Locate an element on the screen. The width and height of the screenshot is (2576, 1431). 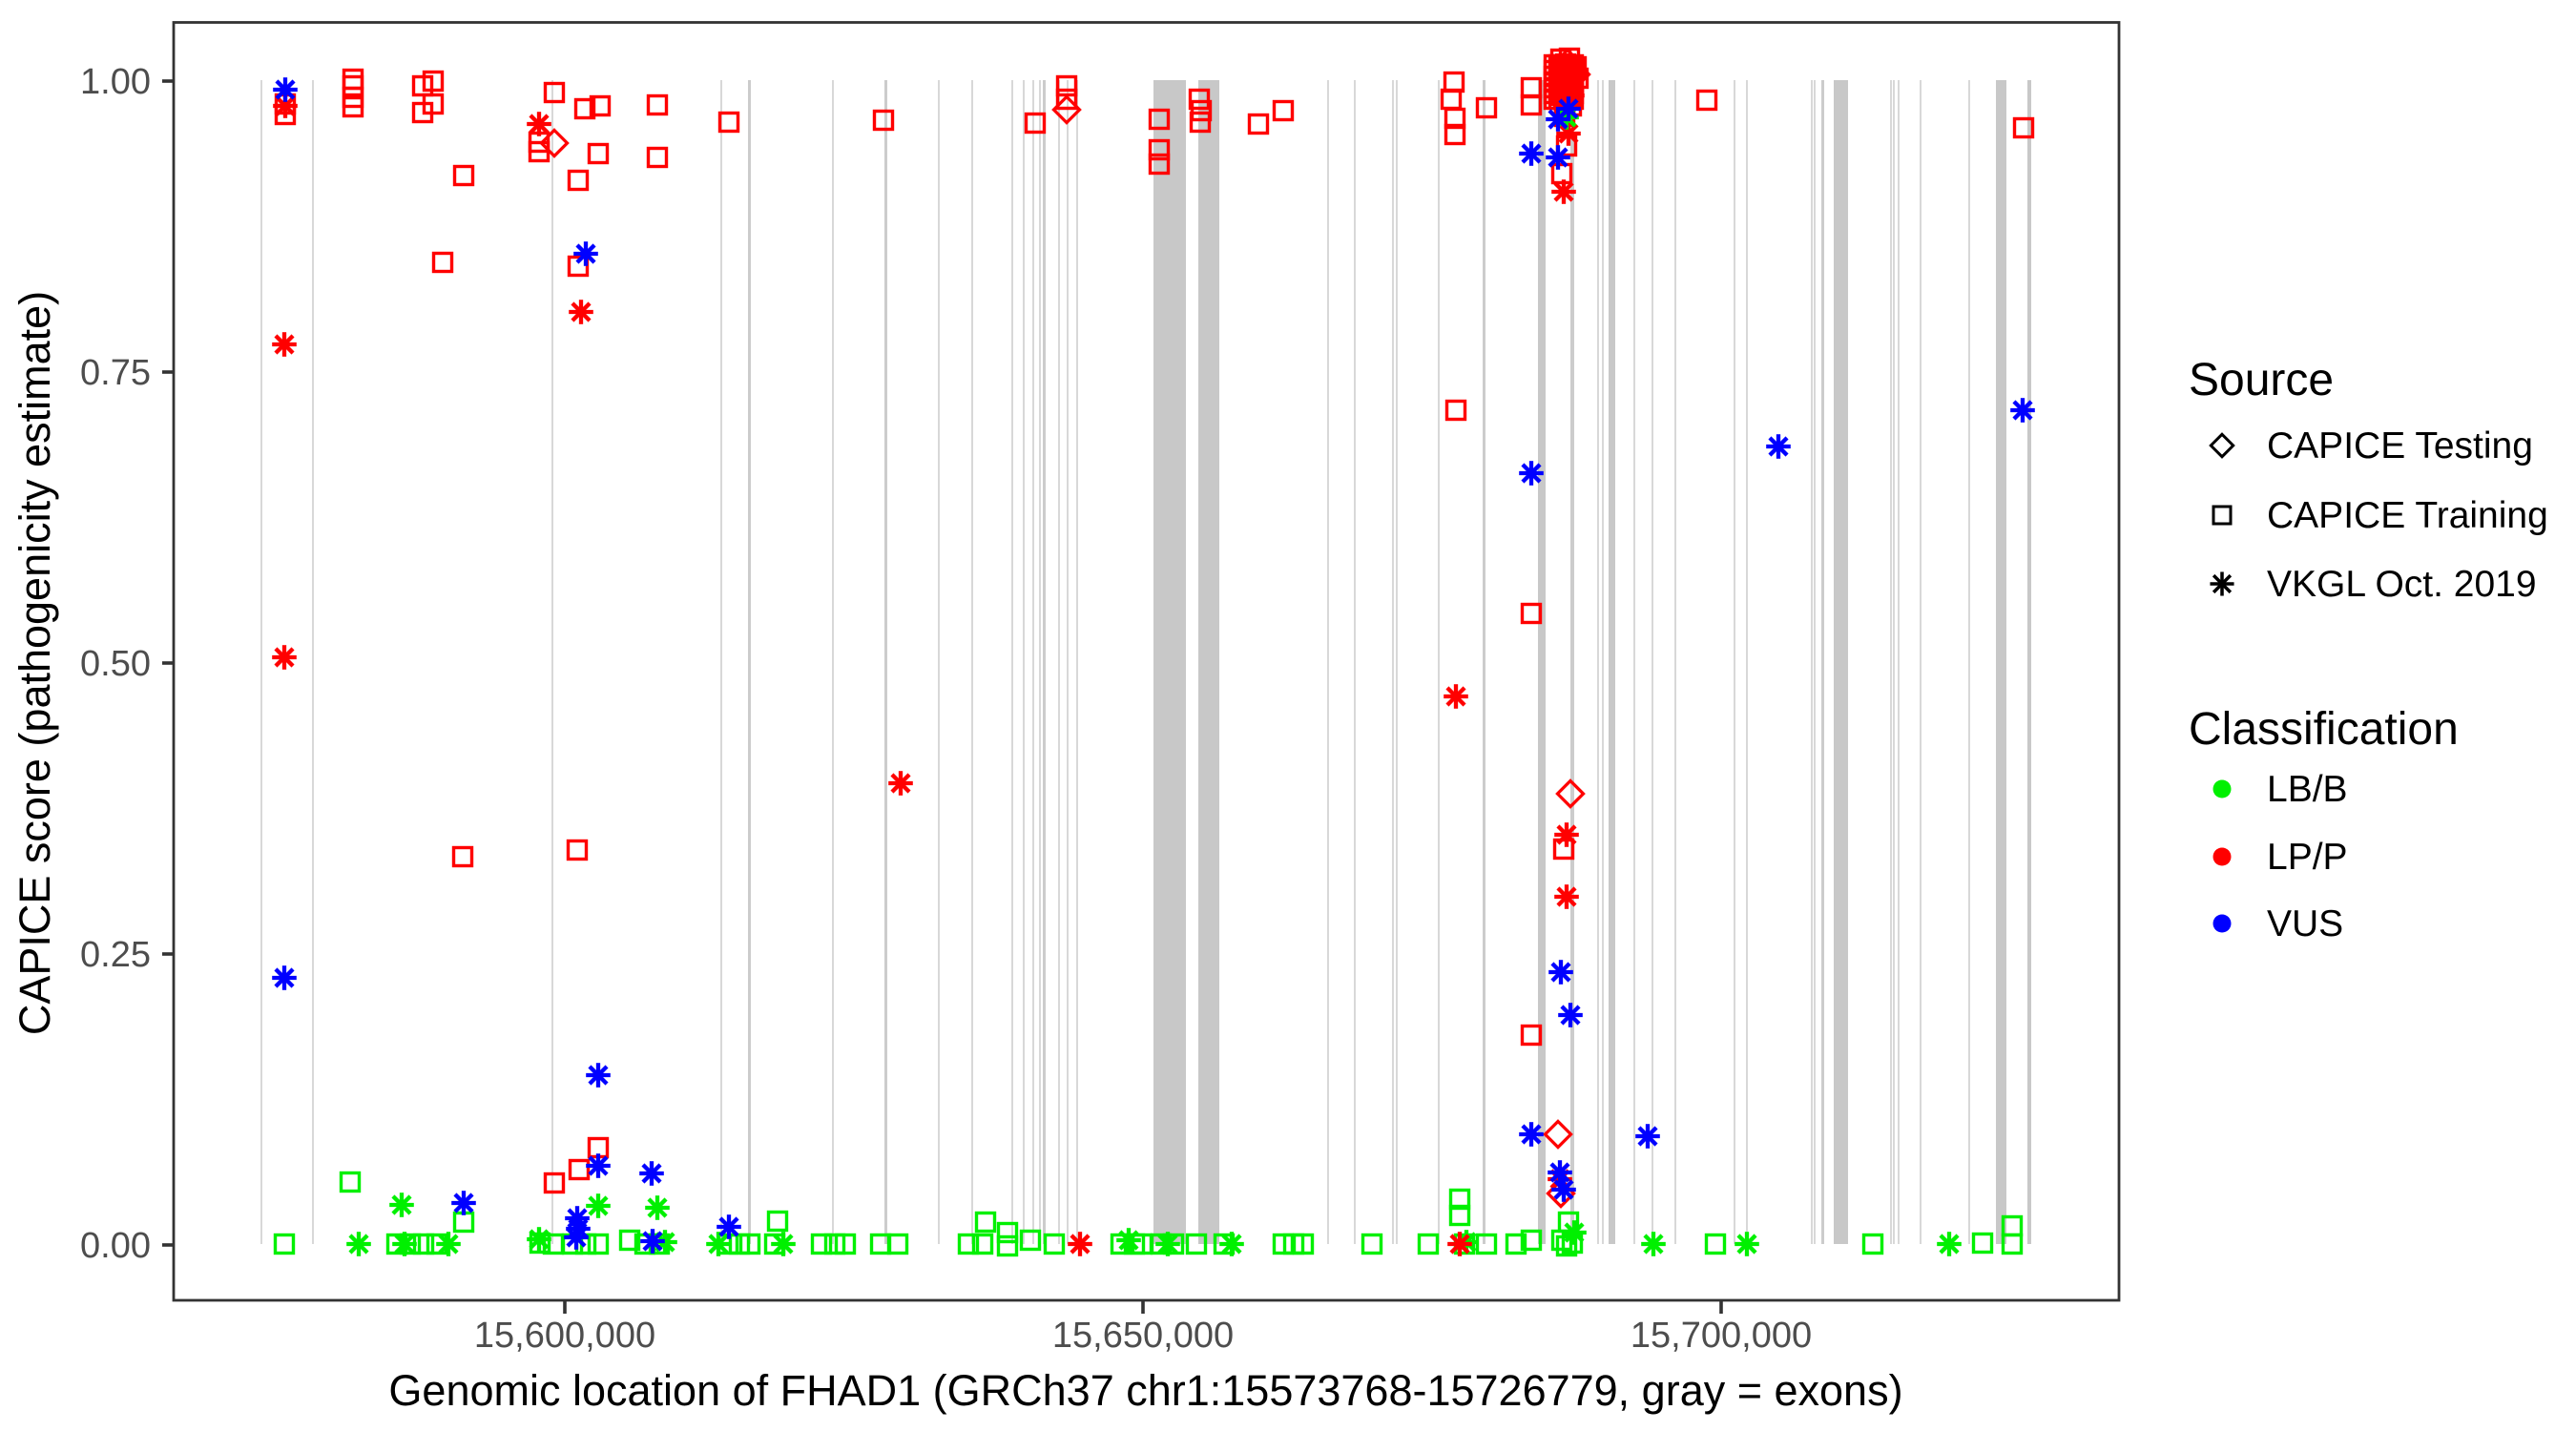
svg-text: 15,650,000 is located at coordinates (1143, 1336).